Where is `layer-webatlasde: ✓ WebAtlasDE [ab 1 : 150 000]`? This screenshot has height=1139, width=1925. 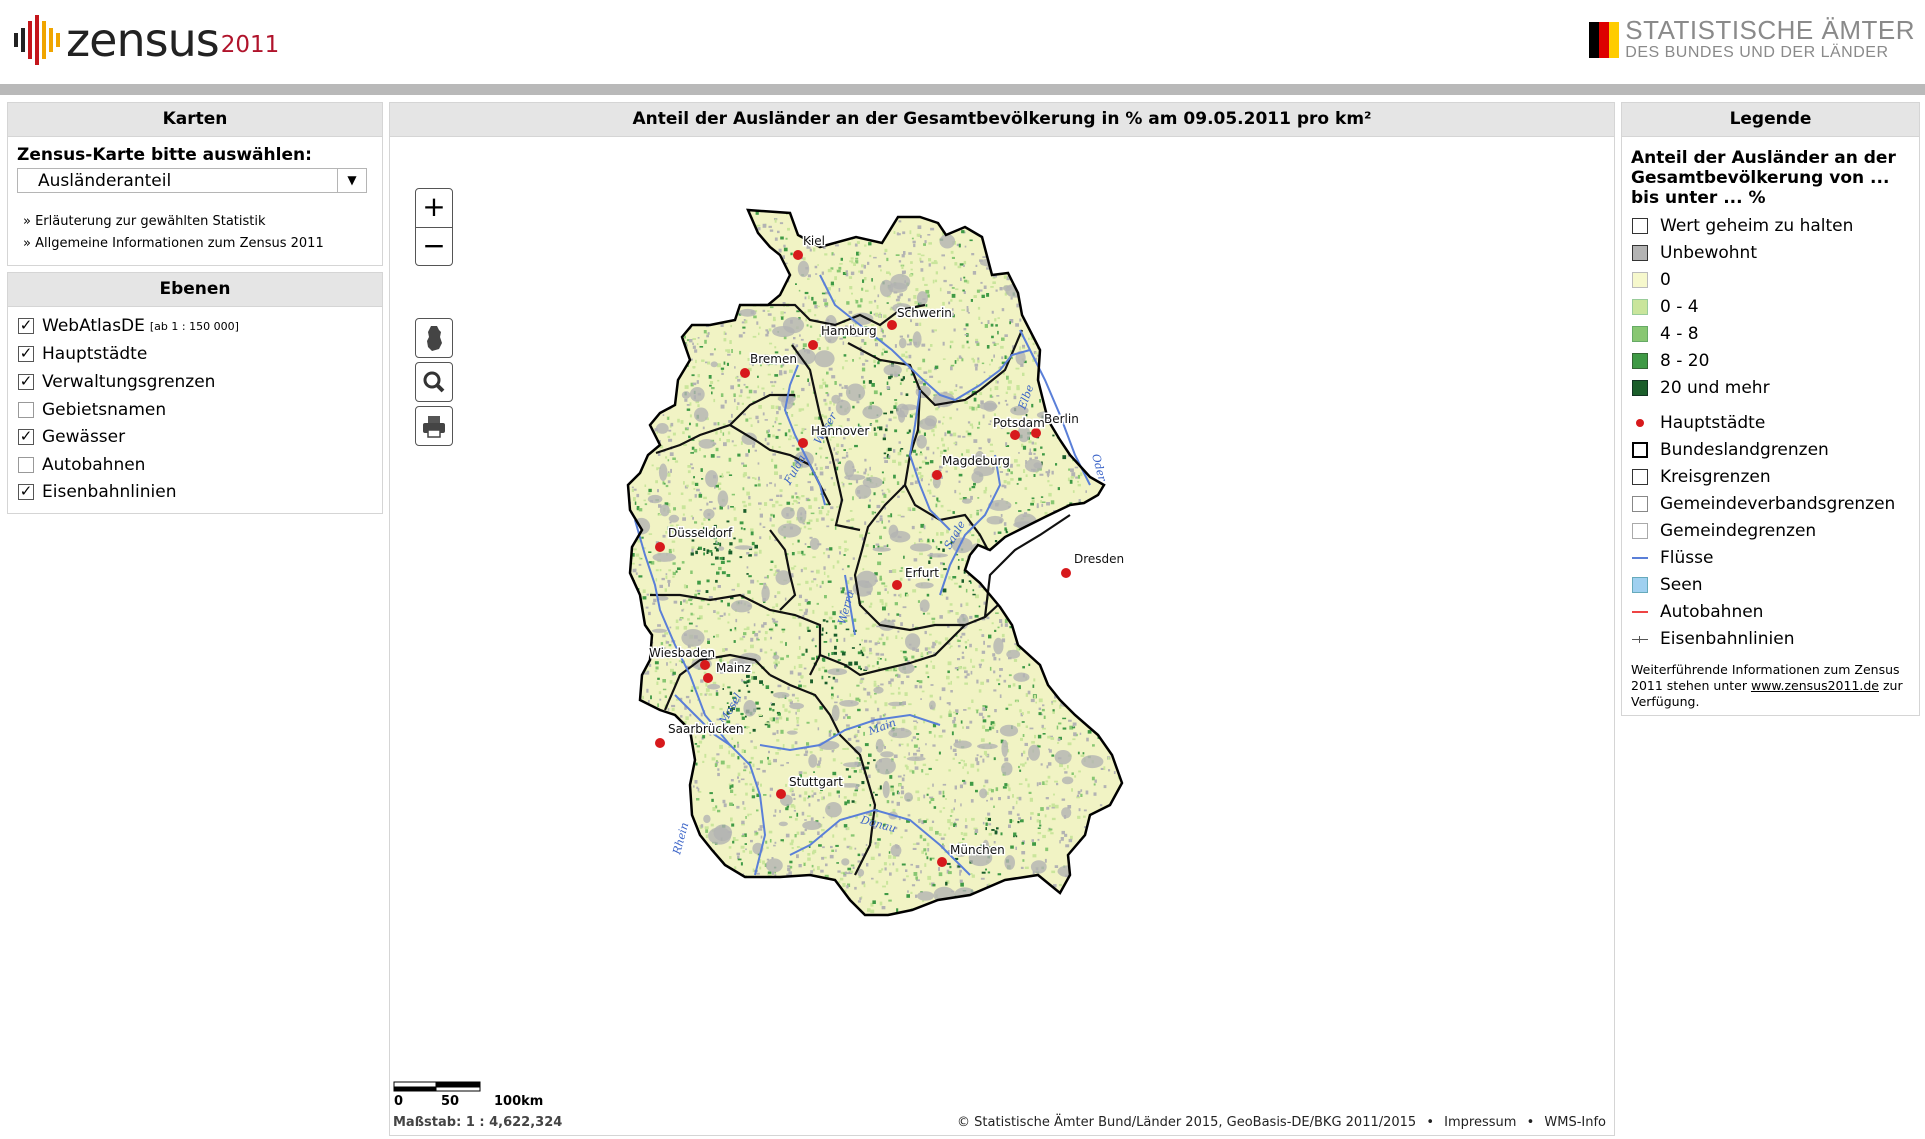
layer-webatlasde: ✓ WebAtlasDE [ab 1 : 150 000] is located at coordinates (128, 326).